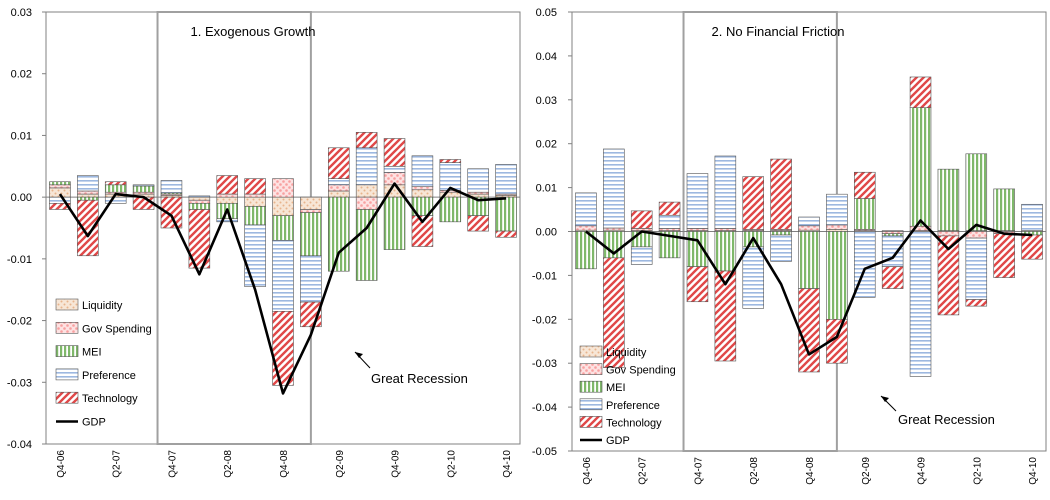 This screenshot has width=1050, height=500. What do you see at coordinates (544, 320) in the screenshot?
I see `y-tick-label: -0.02` at bounding box center [544, 320].